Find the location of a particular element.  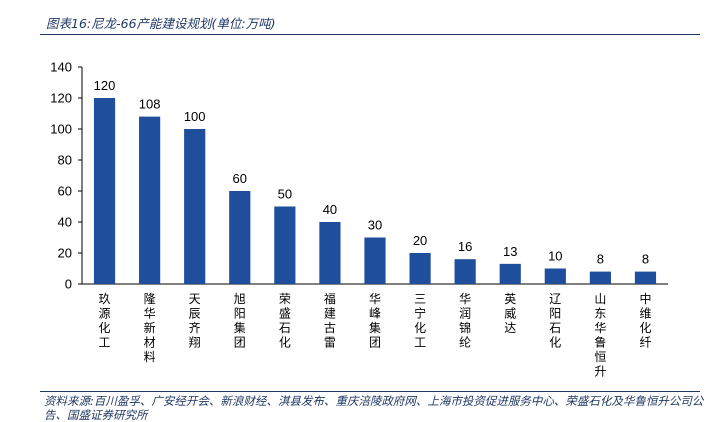

category-label: 华峰集团 is located at coordinates (375, 321).